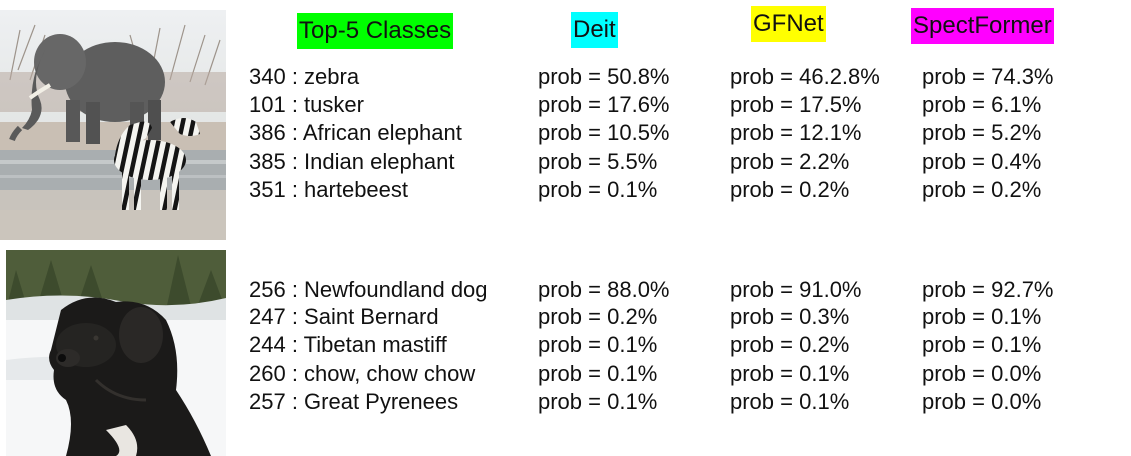 Image resolution: width=1131 pixels, height=456 pixels. Describe the element at coordinates (362, 373) in the screenshot. I see `class-label: 260 : chow, chow chow` at that location.